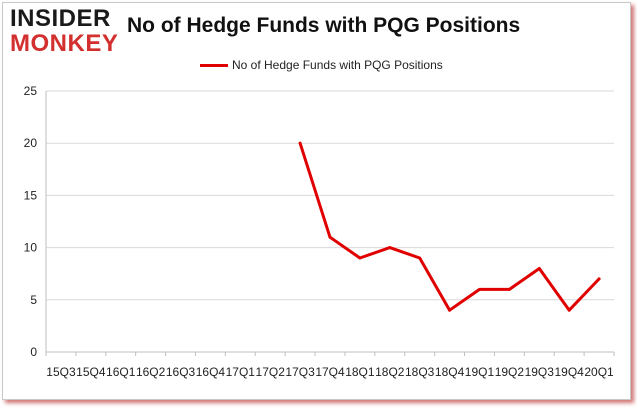 The width and height of the screenshot is (637, 408). Describe the element at coordinates (91, 372) in the screenshot. I see `x-tick-label-15Q4: 15Q4` at that location.